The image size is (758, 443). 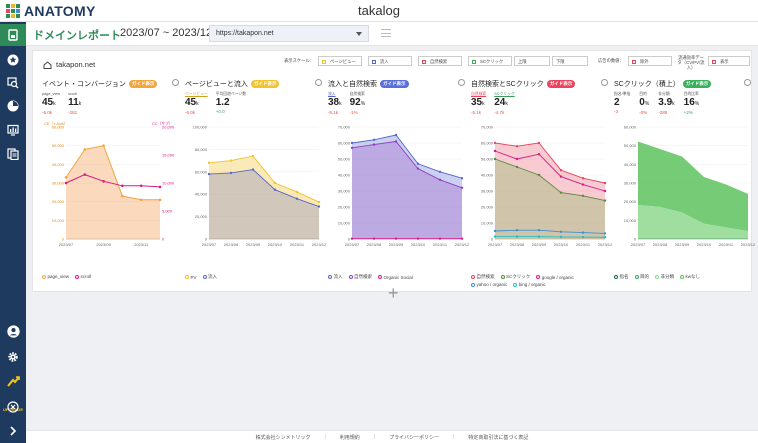 I want to click on sidebar-item-analytics, so click(x=13, y=106).